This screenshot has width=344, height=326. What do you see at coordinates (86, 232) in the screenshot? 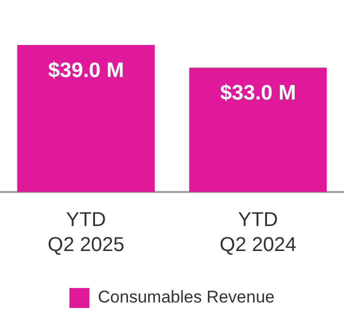
I see `x-tick-label: YTD Q2 2025` at bounding box center [86, 232].